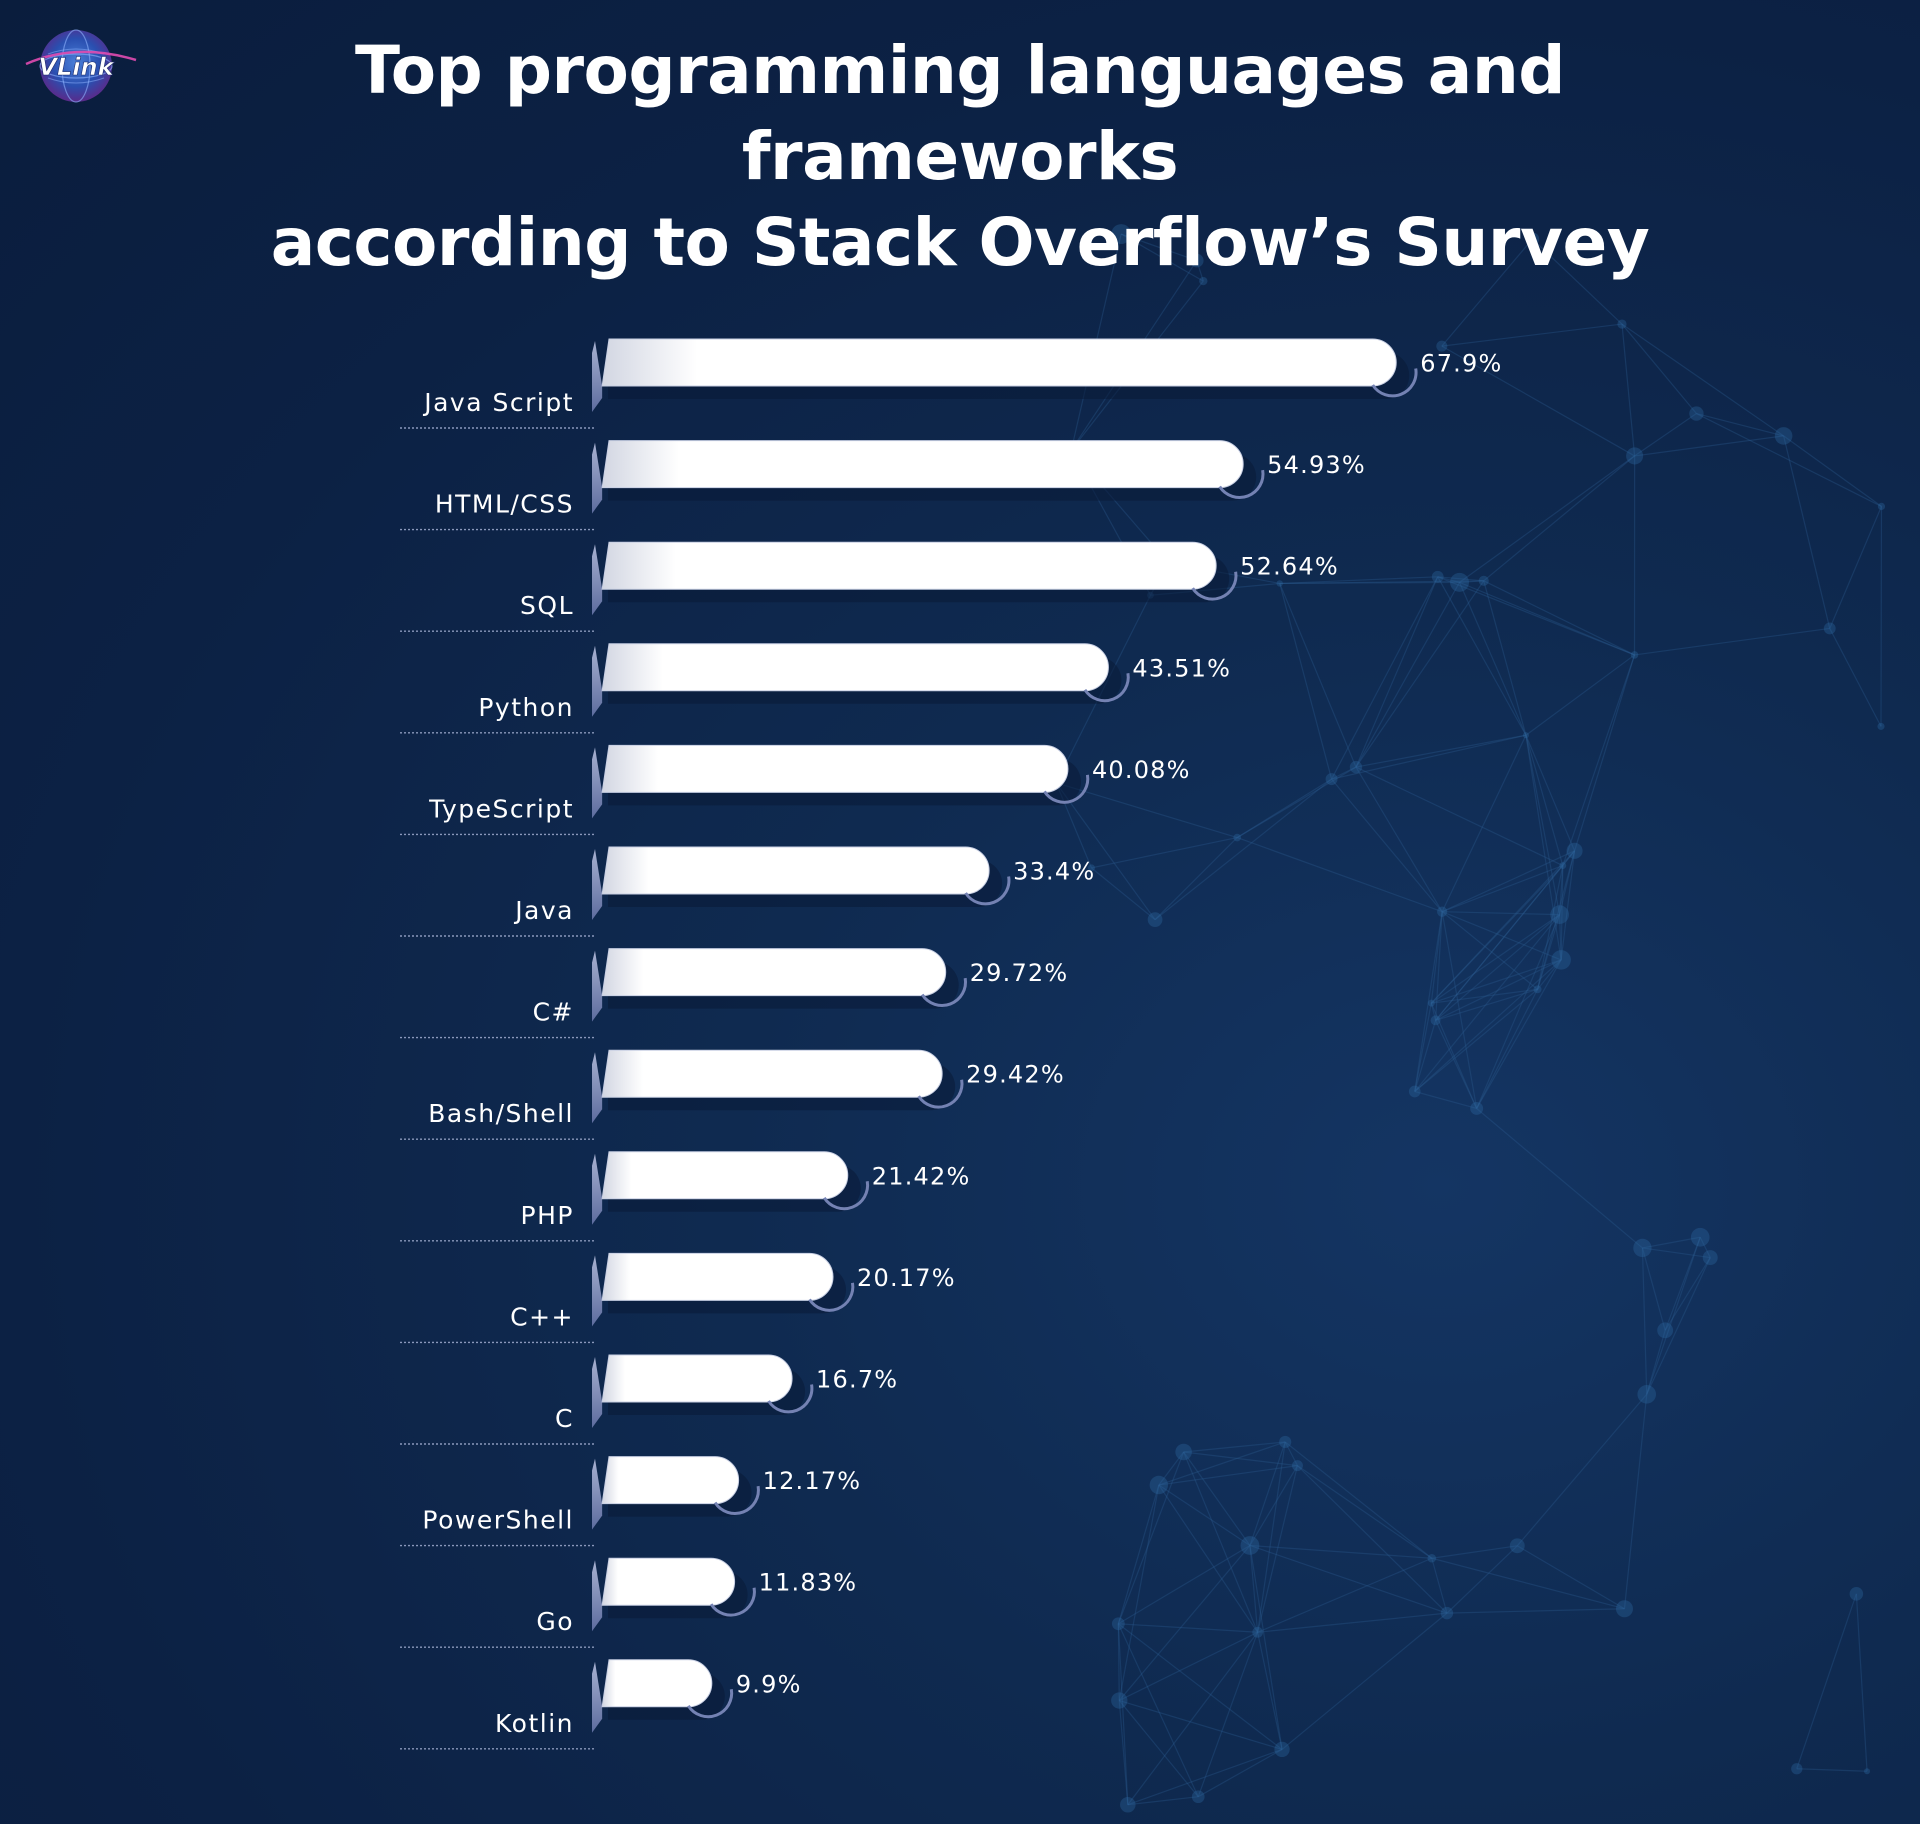  I want to click on bar-fold-php, so click(597, 1189).